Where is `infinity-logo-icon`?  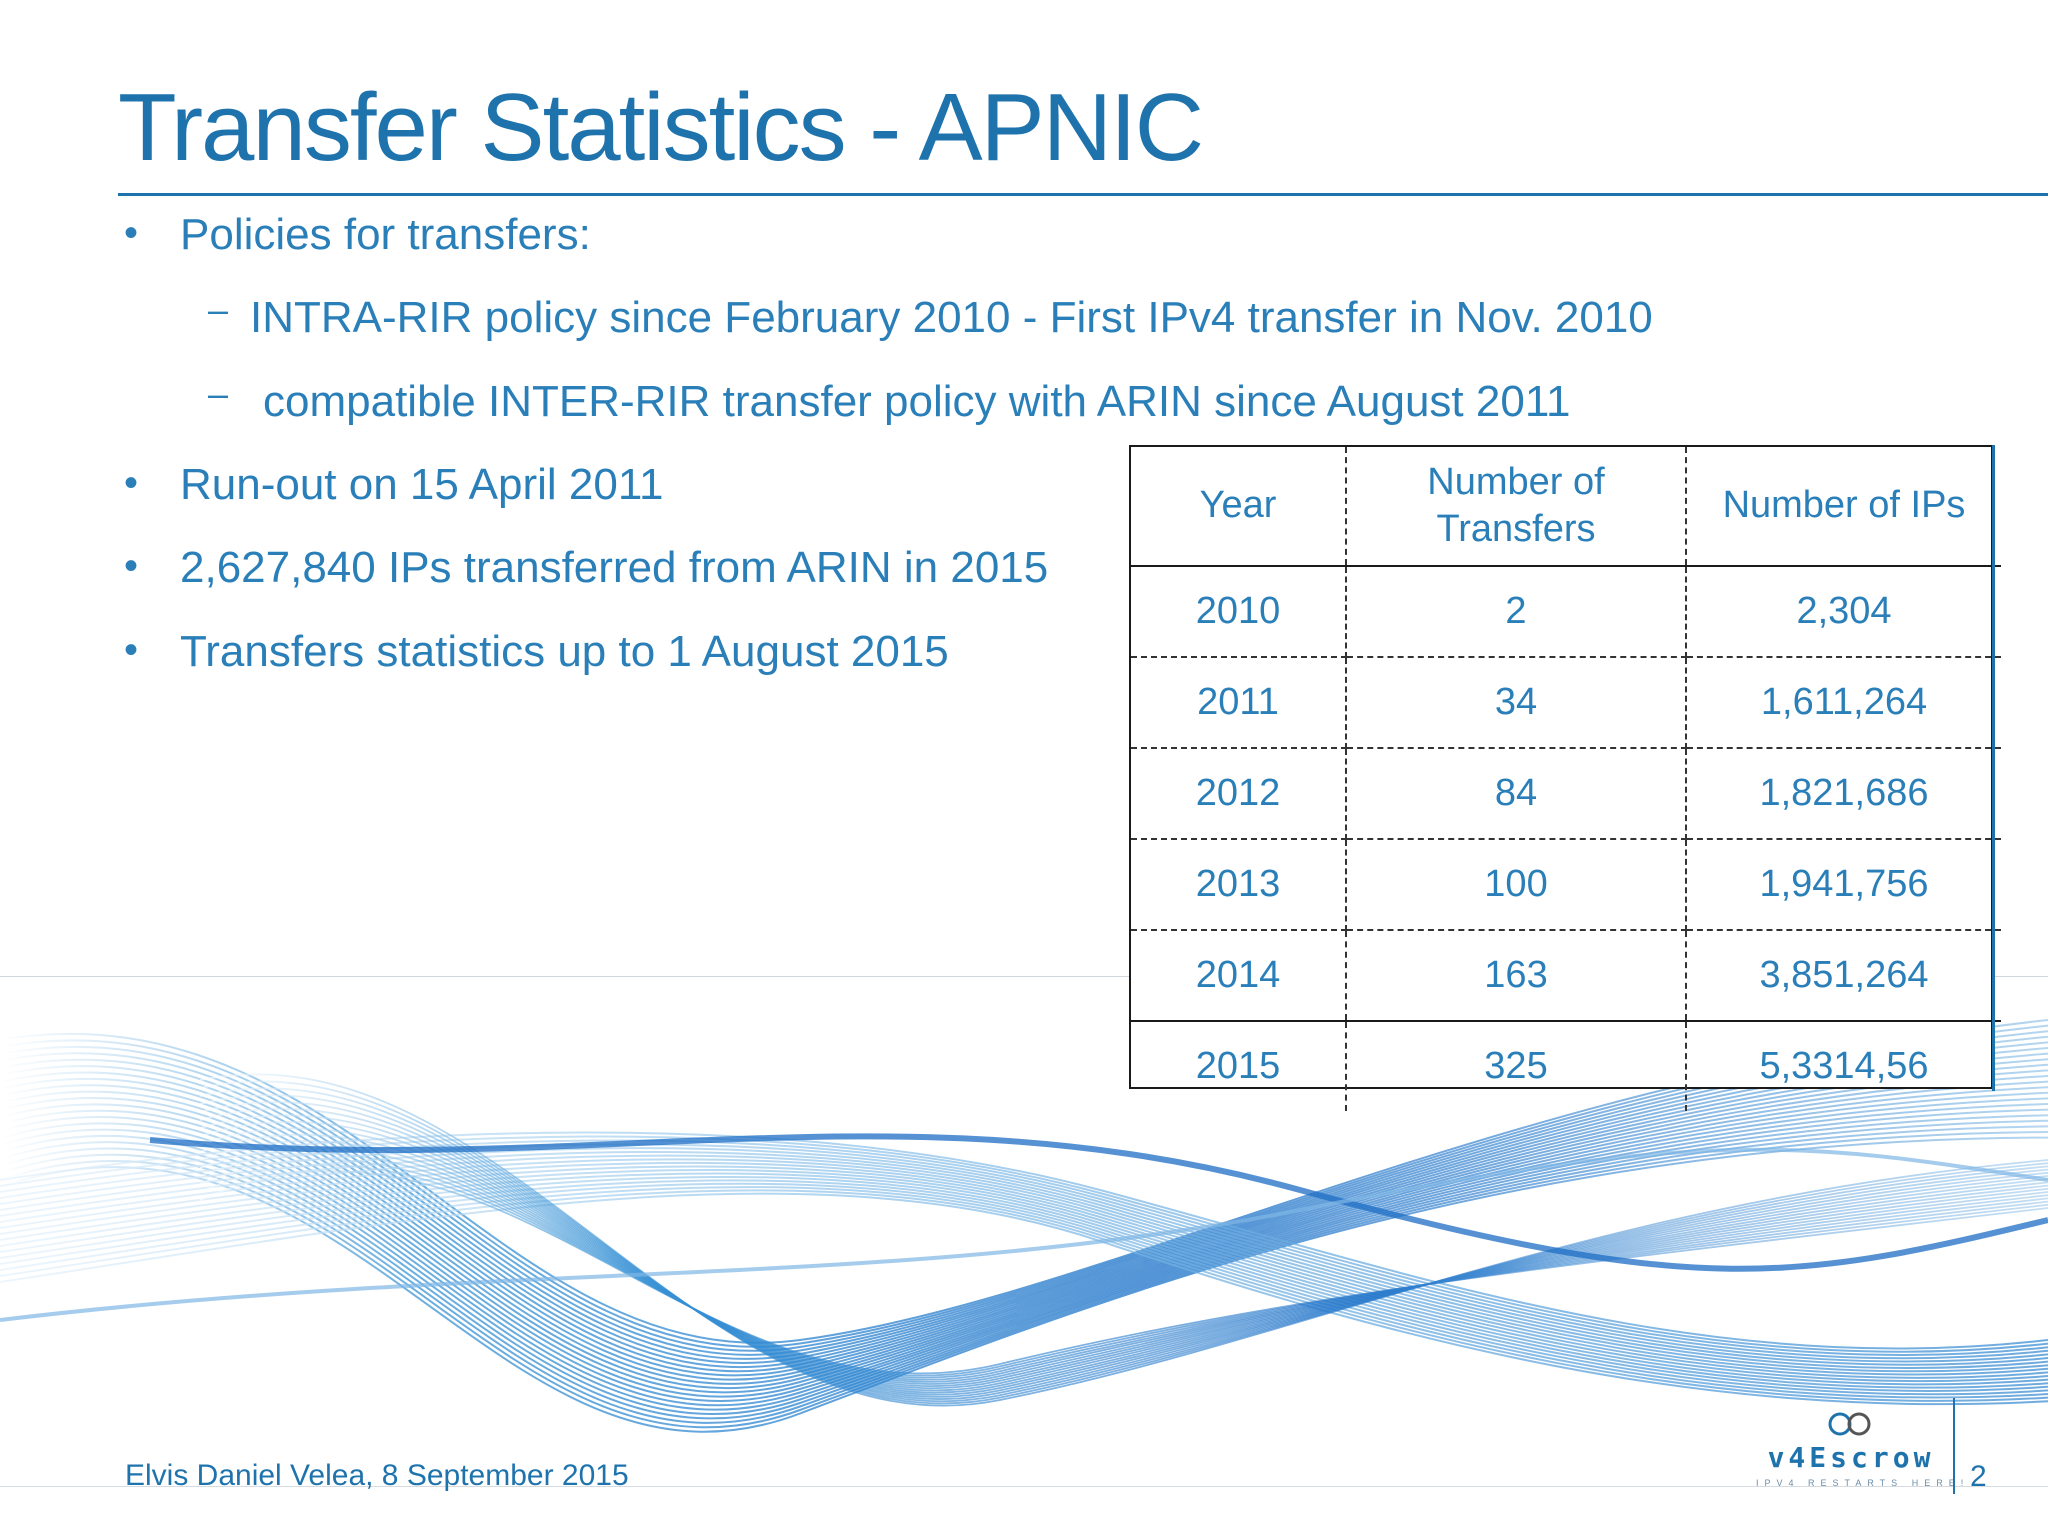
infinity-logo-icon is located at coordinates (1849, 1424).